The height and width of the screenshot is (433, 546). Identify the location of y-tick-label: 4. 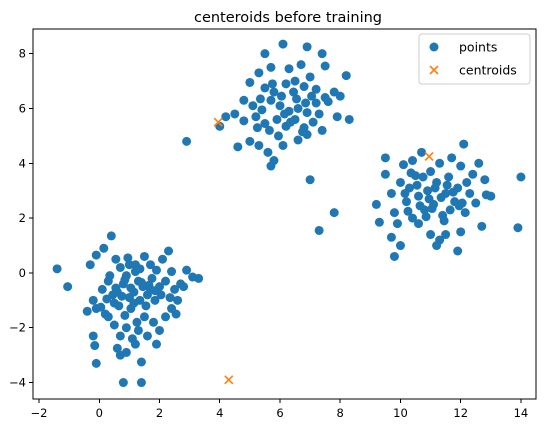
(22, 163).